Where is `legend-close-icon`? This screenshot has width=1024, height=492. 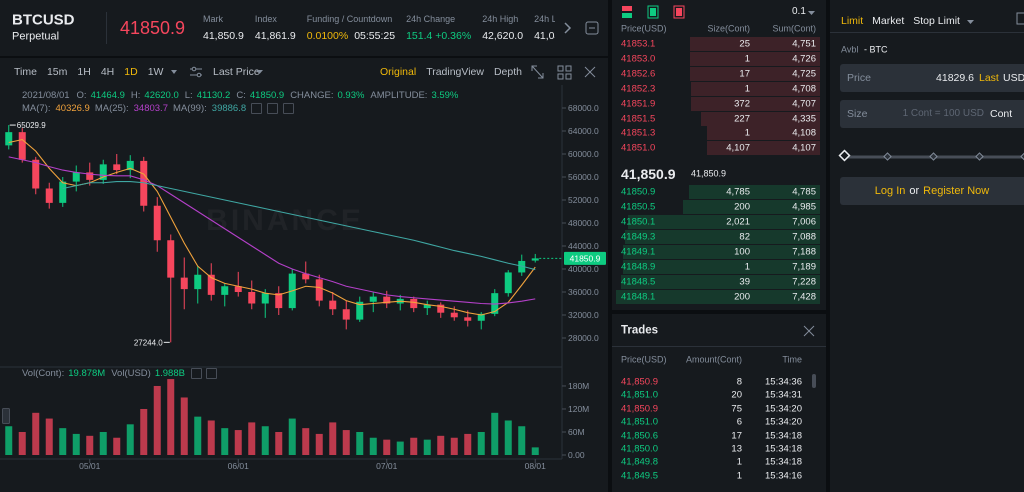 legend-close-icon is located at coordinates (289, 108).